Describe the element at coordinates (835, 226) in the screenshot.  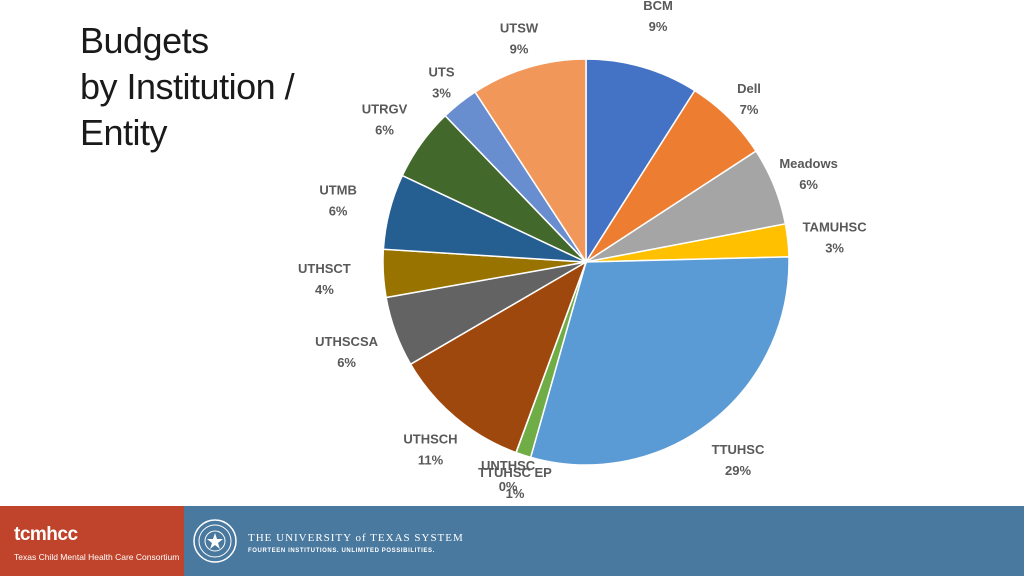
I see `label-tamuhsc: TAMUHSC` at that location.